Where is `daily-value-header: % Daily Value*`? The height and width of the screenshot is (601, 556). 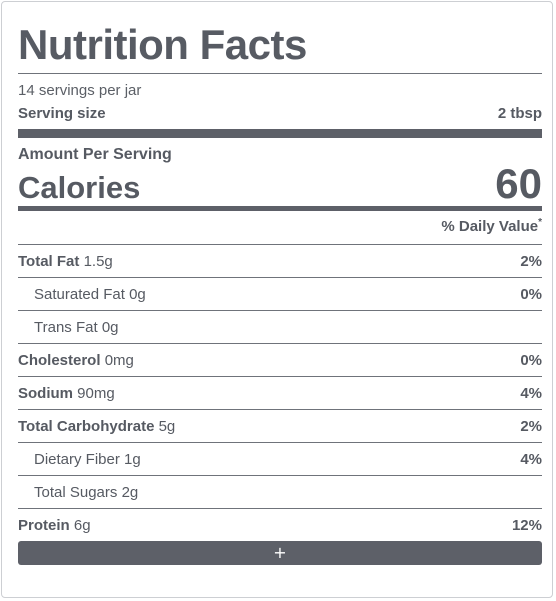 daily-value-header: % Daily Value* is located at coordinates (491, 226).